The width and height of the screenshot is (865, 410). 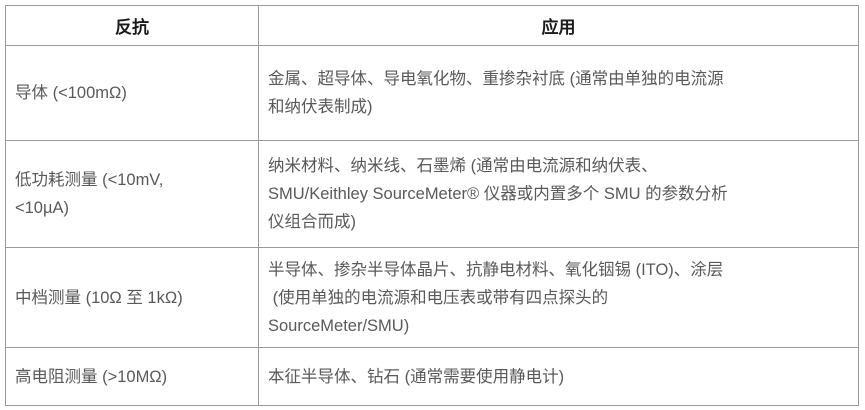 I want to click on header-cell-resistance: 反抗, so click(x=132, y=25).